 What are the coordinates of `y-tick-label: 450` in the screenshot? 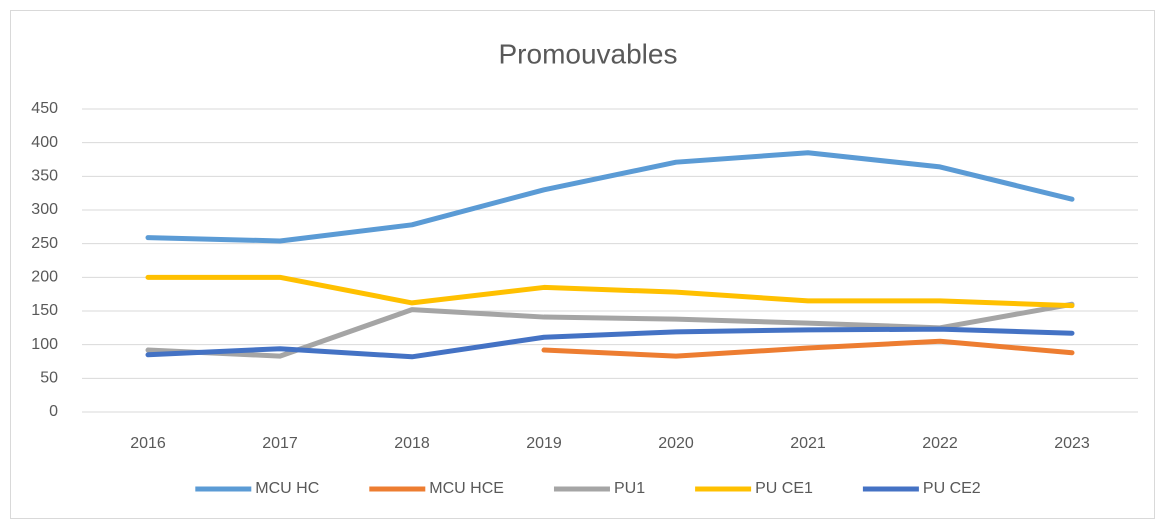 It's located at (44, 108).